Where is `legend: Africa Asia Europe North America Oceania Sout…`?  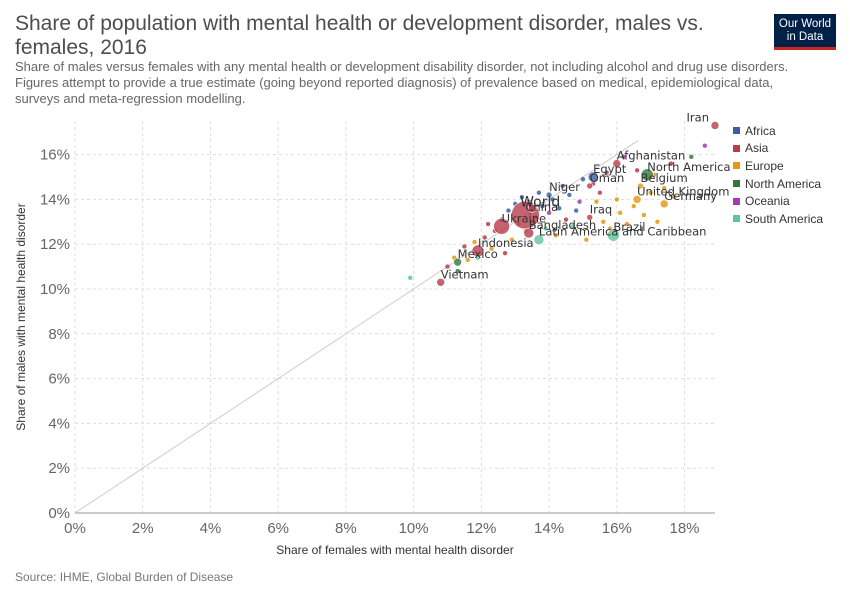 legend: Africa Asia Europe North America Oceania Sout… is located at coordinates (778, 175).